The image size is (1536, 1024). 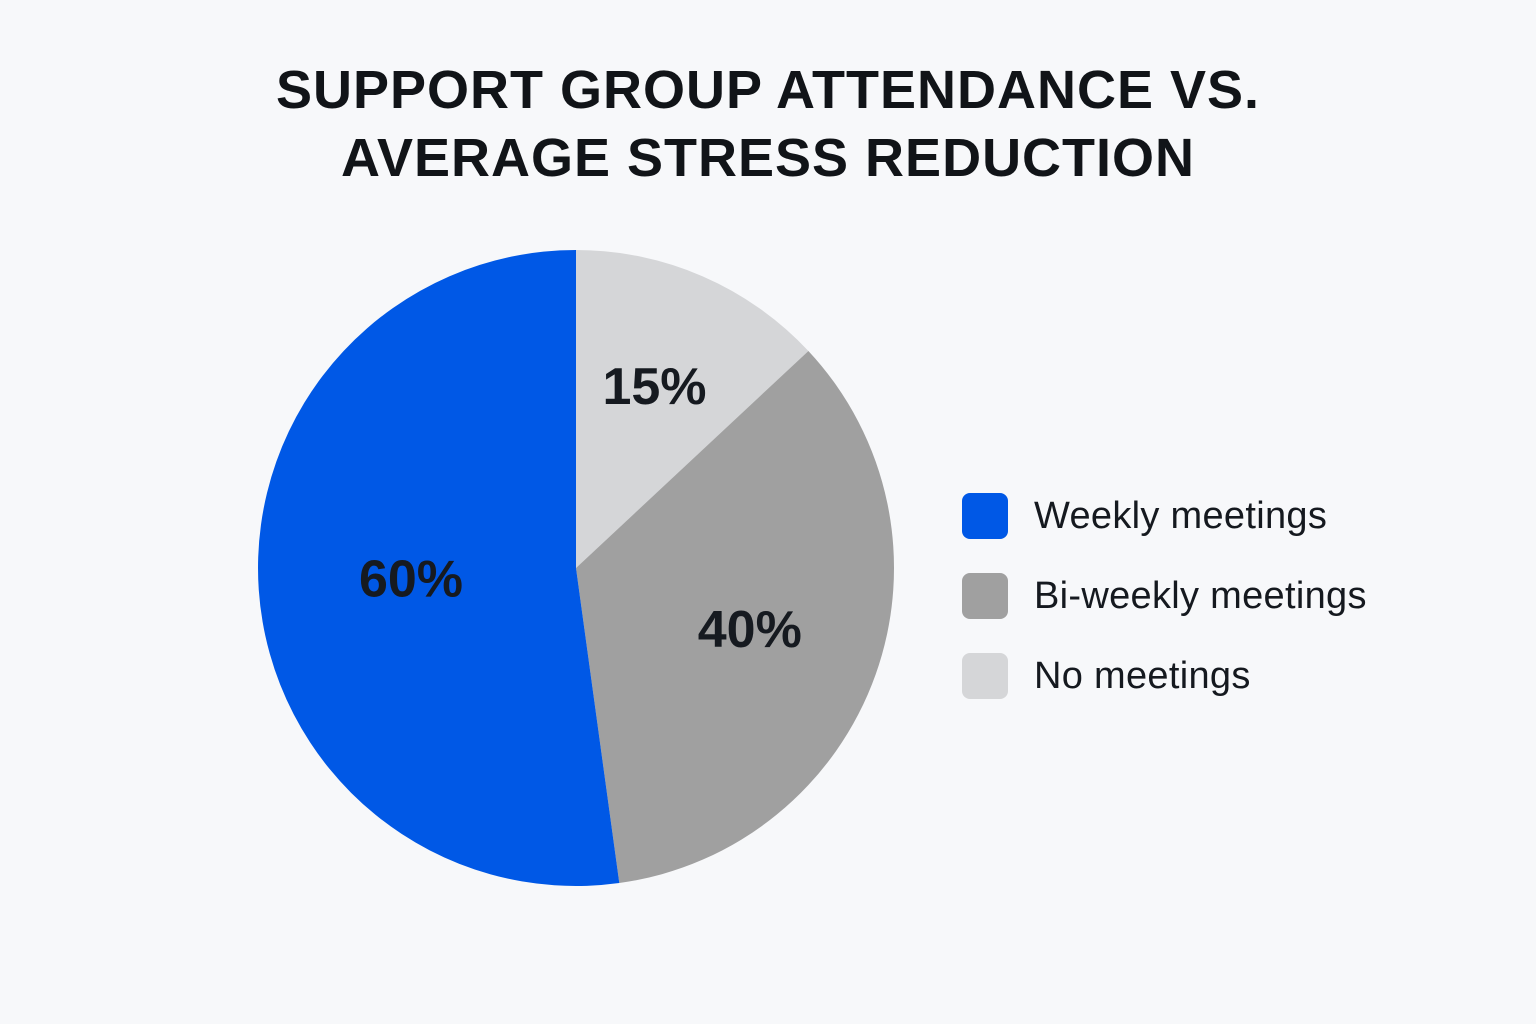 I want to click on legend-swatch-weekly, so click(x=985, y=516).